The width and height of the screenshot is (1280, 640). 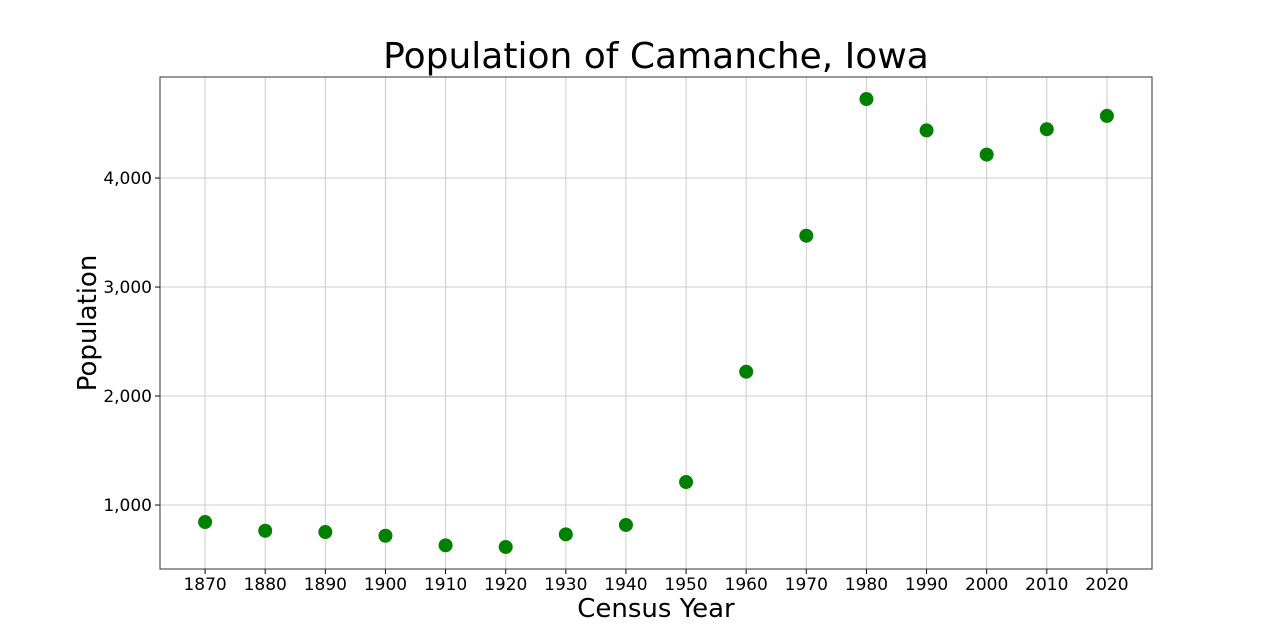 What do you see at coordinates (88, 323) in the screenshot?
I see `y-axis-label: Population` at bounding box center [88, 323].